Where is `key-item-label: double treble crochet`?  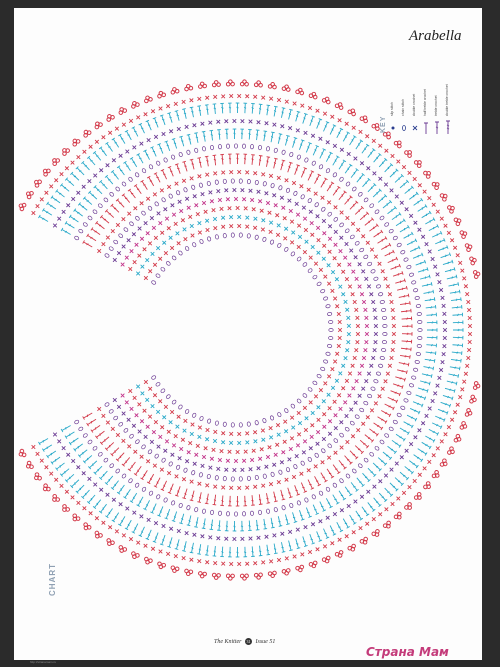
key-item-label: double treble crochet is located at coordinates (447, 100).